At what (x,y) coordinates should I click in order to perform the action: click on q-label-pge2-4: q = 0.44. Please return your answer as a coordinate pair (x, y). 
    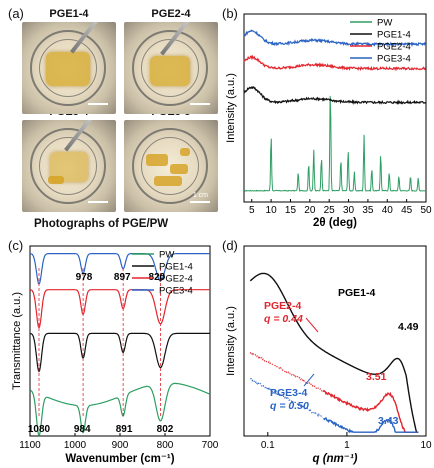
    Looking at the image, I should click on (283, 319).